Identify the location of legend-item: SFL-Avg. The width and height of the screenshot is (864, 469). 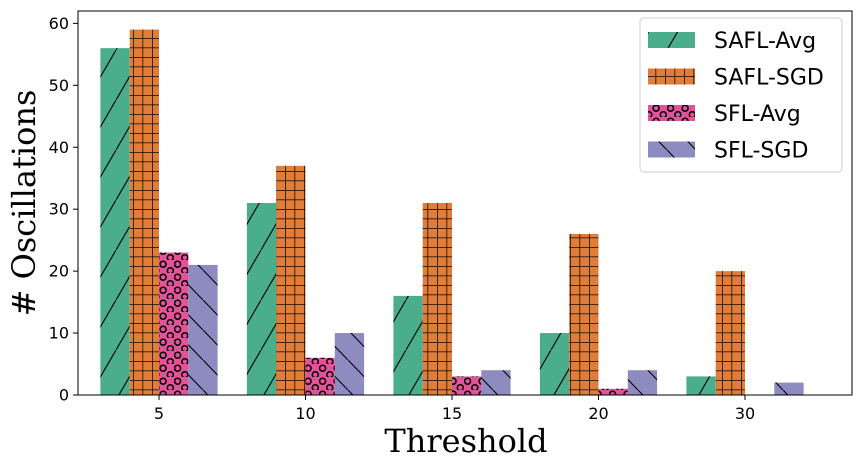
(724, 114).